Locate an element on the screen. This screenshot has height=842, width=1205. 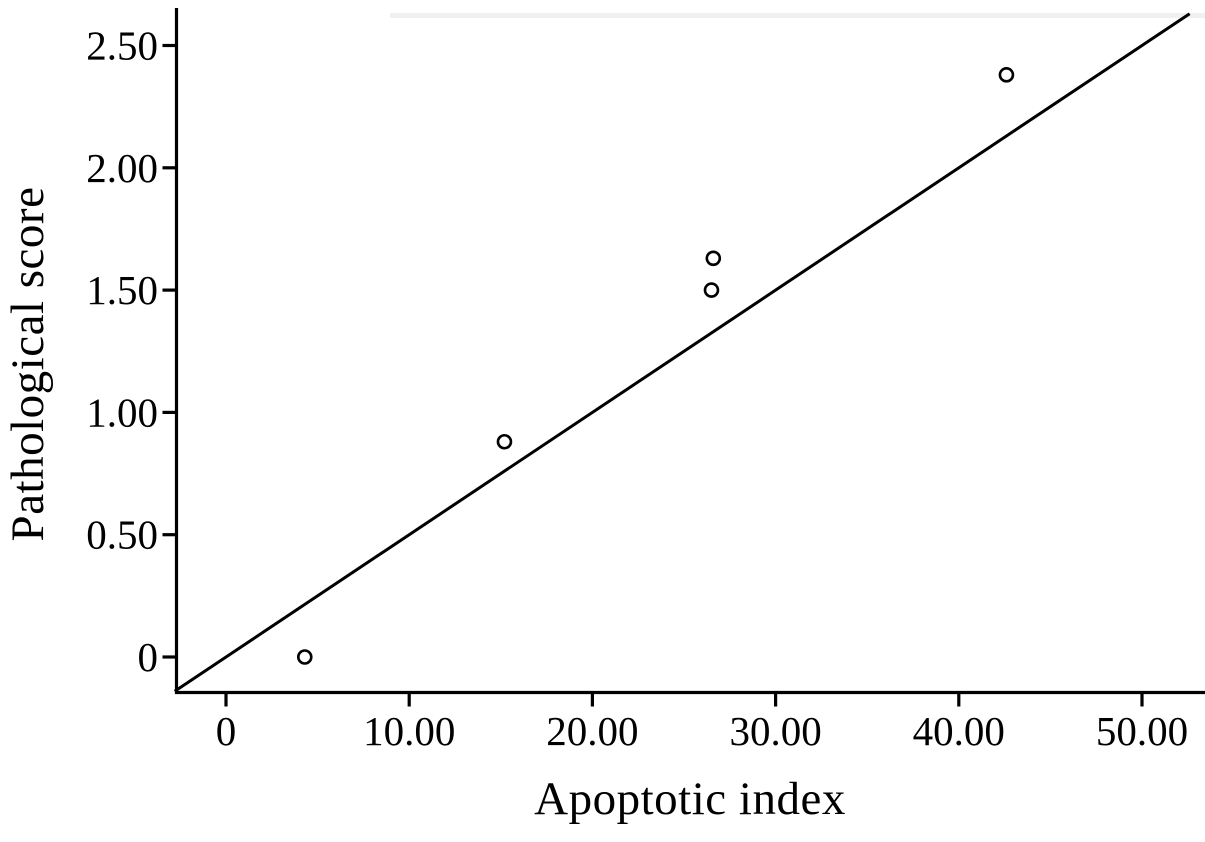
x-tick-label: 50.00 is located at coordinates (1142, 731).